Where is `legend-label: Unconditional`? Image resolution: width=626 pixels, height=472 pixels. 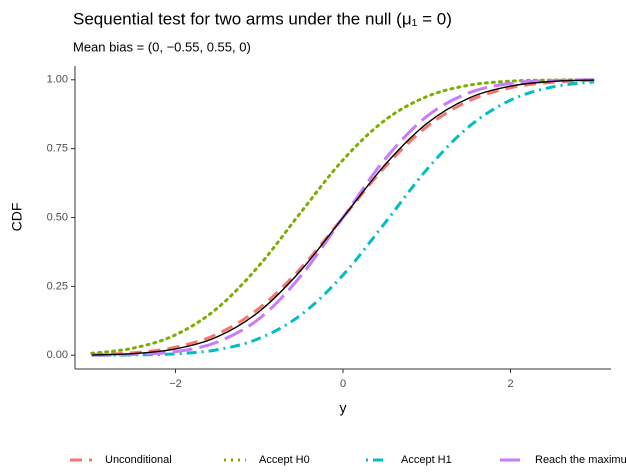 legend-label: Unconditional is located at coordinates (138, 460).